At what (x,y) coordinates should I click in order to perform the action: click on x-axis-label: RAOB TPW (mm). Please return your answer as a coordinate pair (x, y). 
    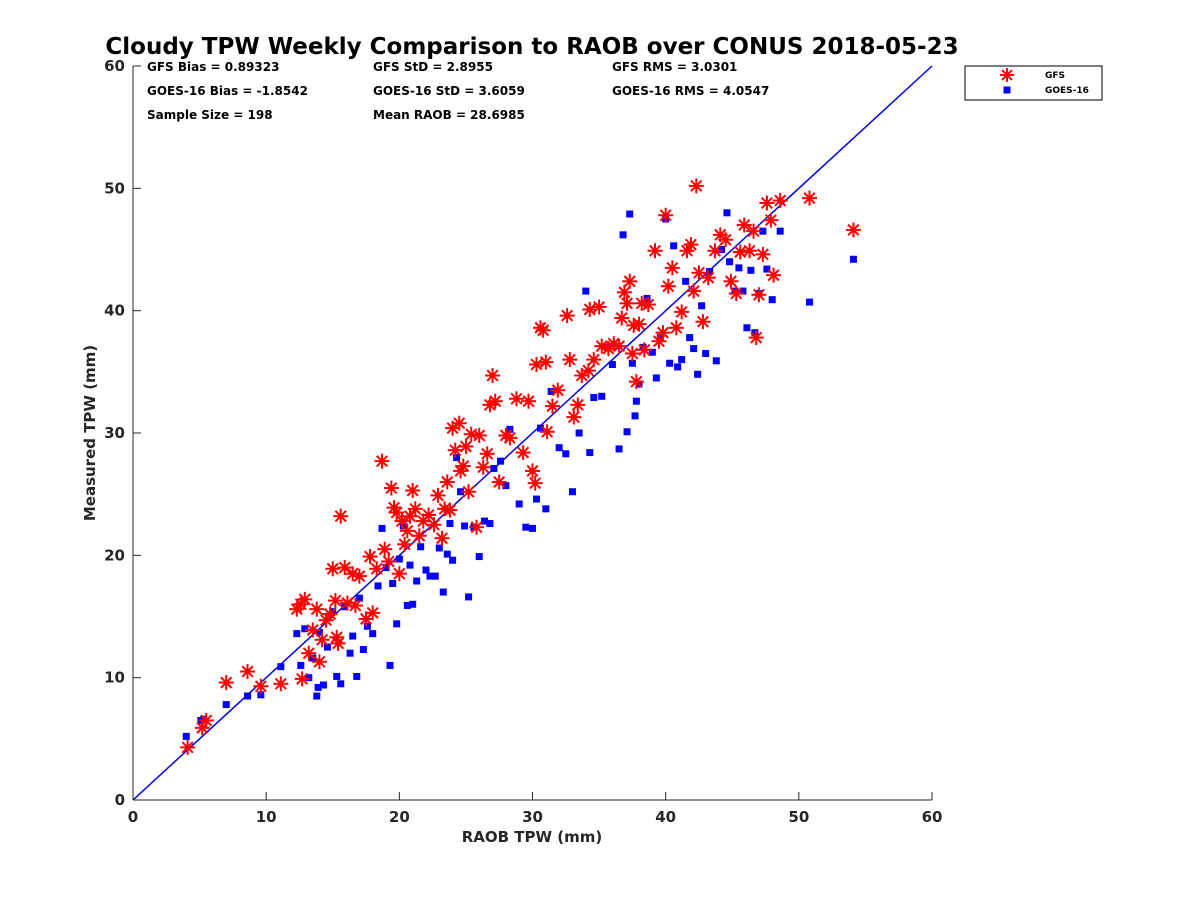
    Looking at the image, I should click on (532, 837).